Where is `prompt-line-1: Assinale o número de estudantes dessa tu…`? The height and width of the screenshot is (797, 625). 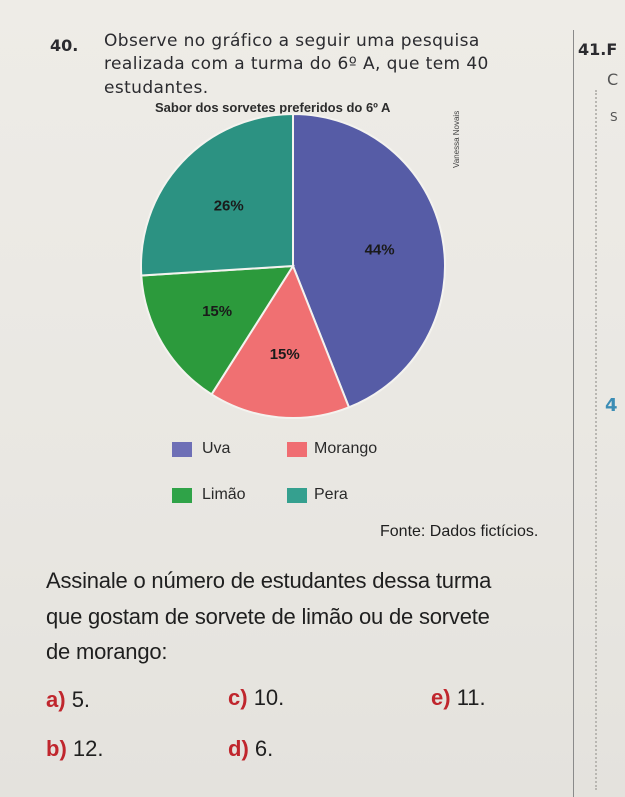 prompt-line-1: Assinale o número de estudantes dessa tu… is located at coordinates (269, 580).